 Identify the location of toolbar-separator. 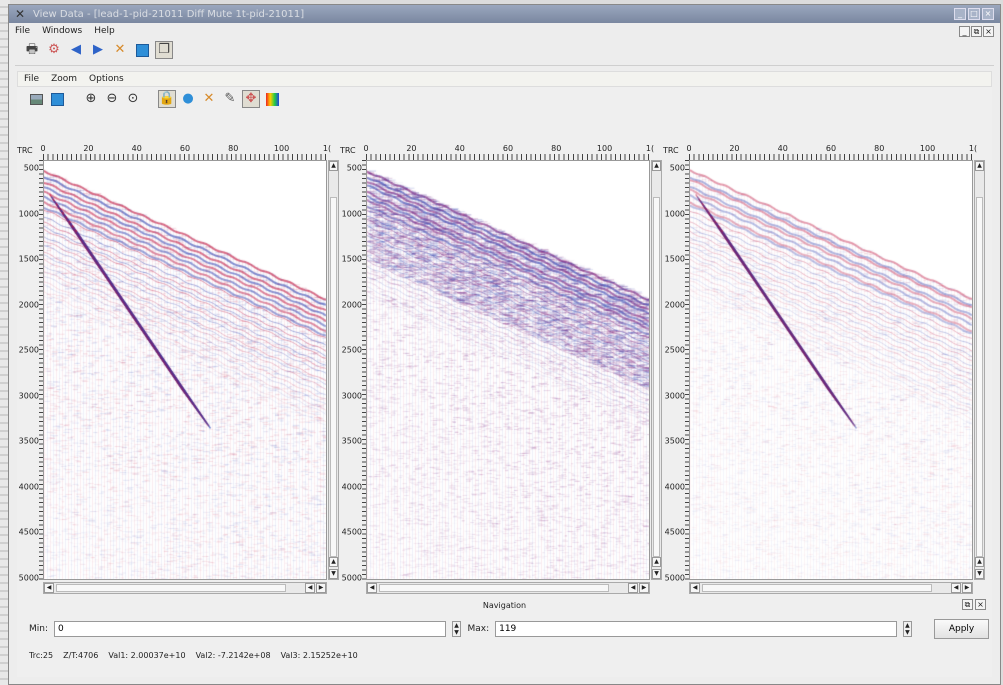
(504, 65).